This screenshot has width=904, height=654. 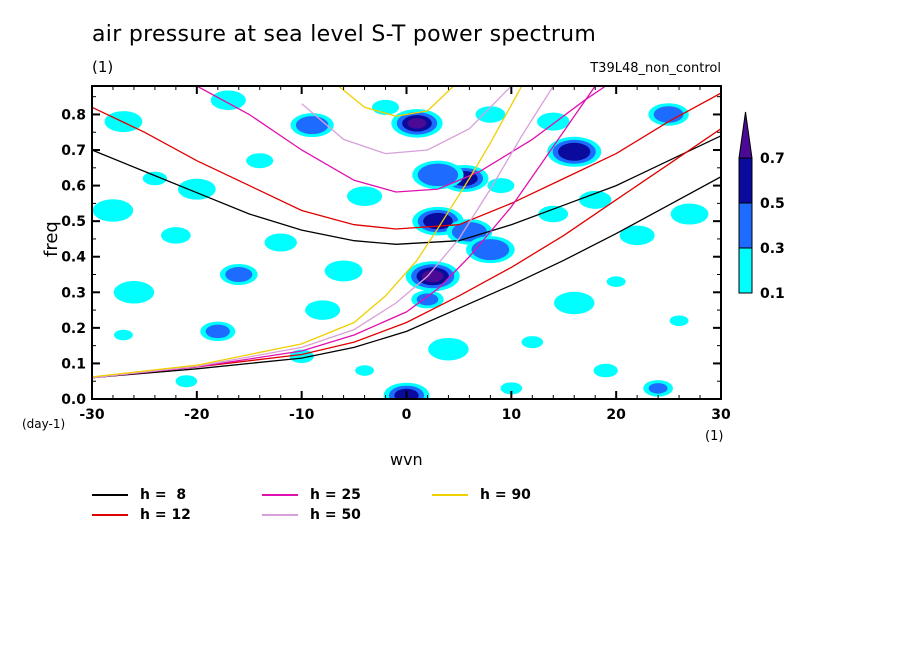 I want to click on legend-item-h12: h = 12, so click(x=141, y=515).